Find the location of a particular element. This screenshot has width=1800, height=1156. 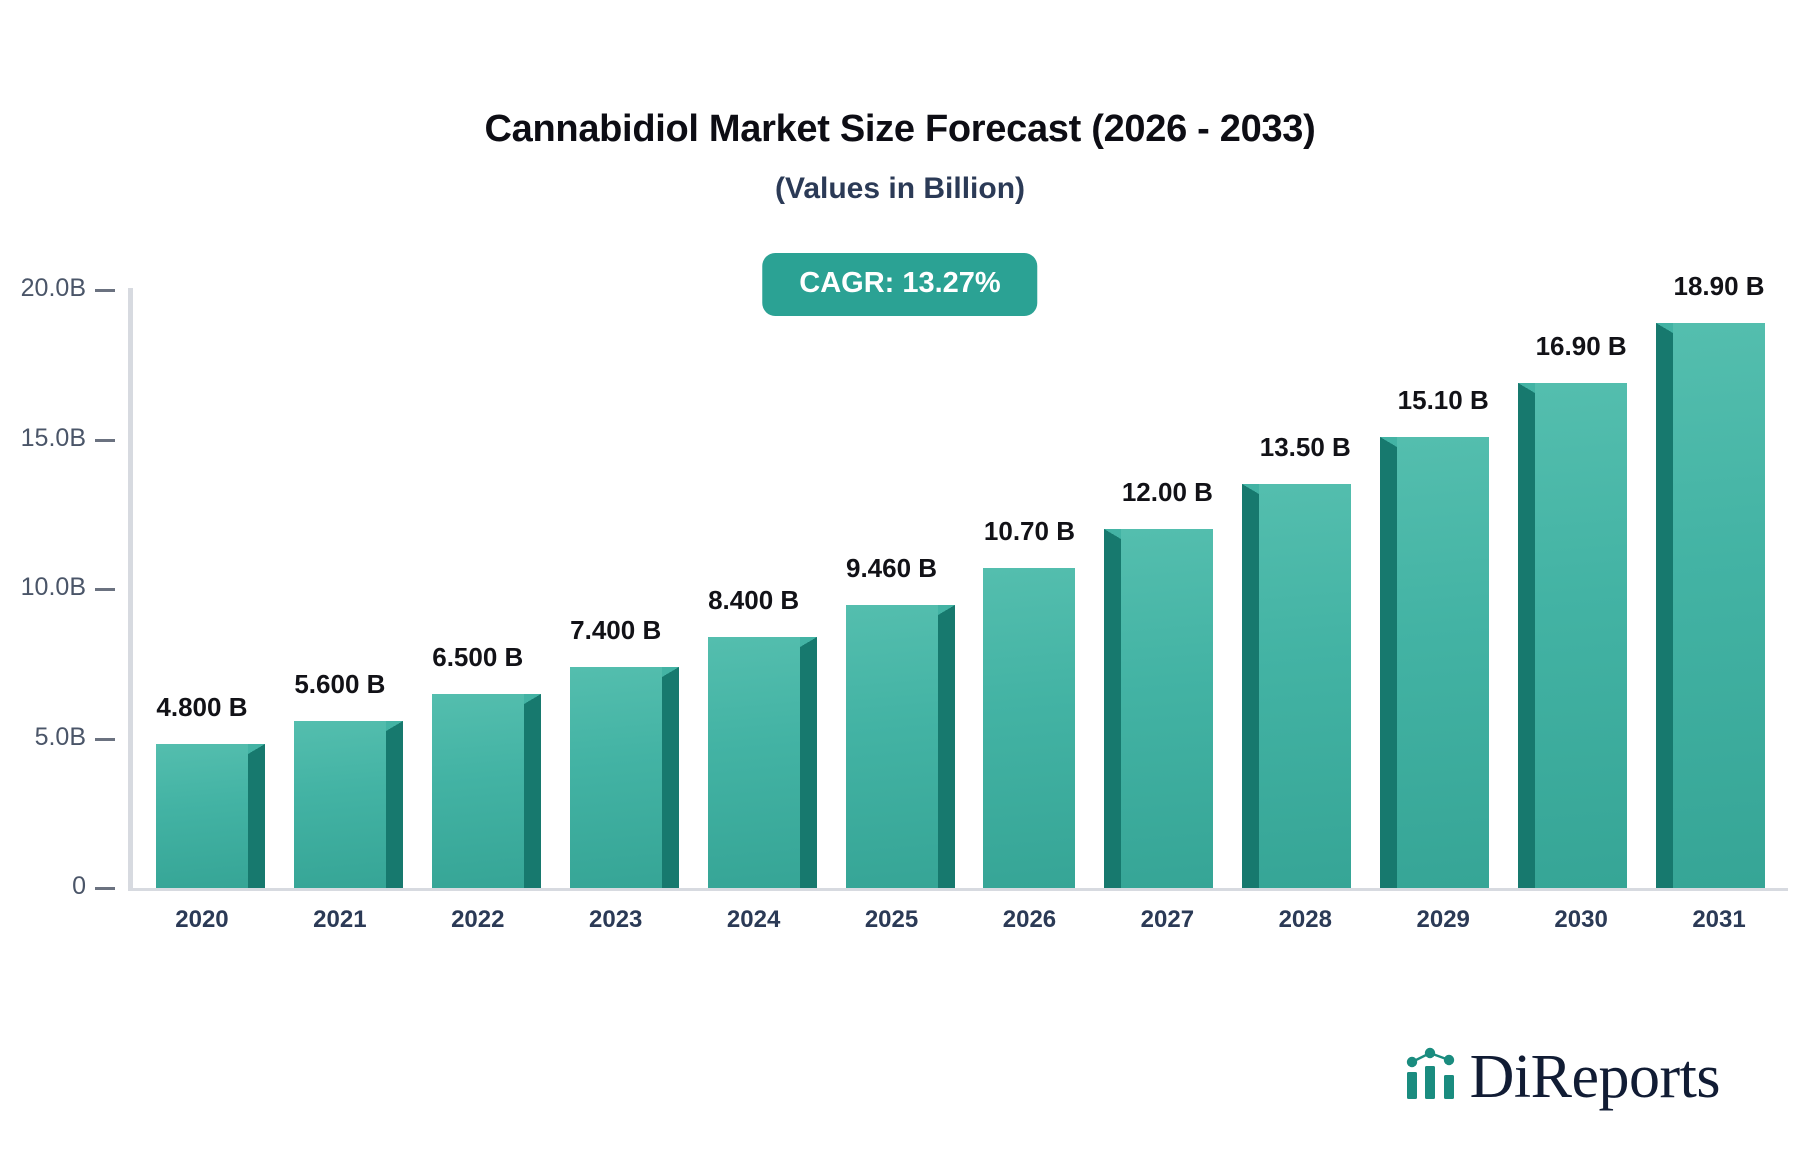

x-axis-tick-label: 2025 is located at coordinates (891, 919).